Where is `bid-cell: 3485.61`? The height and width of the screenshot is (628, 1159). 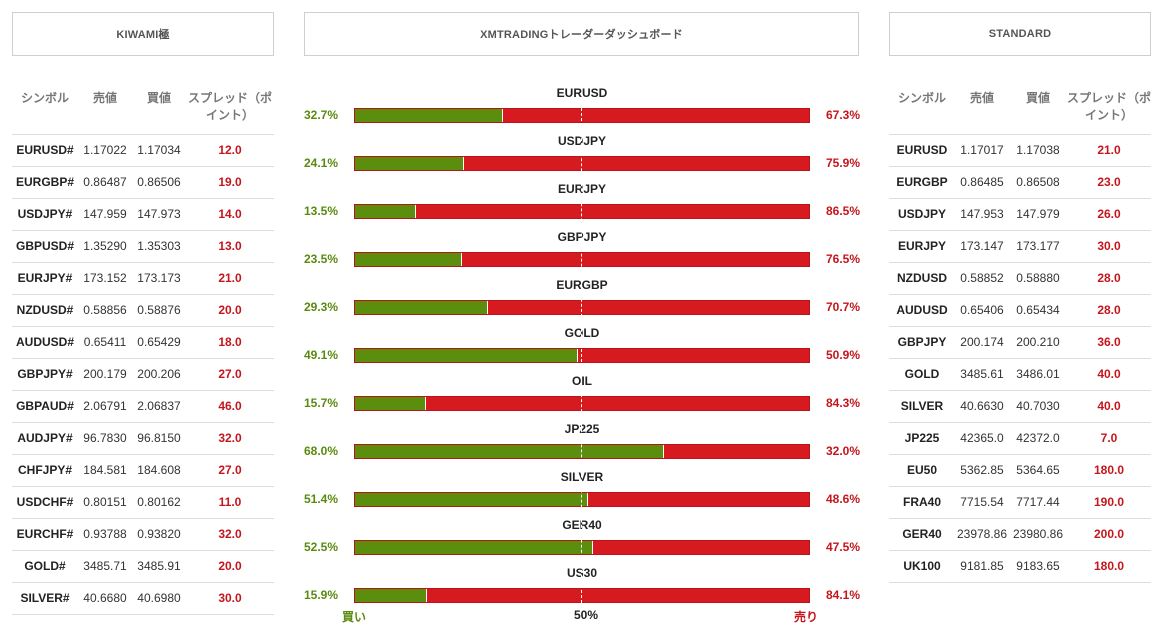
bid-cell: 3485.61 is located at coordinates (982, 374).